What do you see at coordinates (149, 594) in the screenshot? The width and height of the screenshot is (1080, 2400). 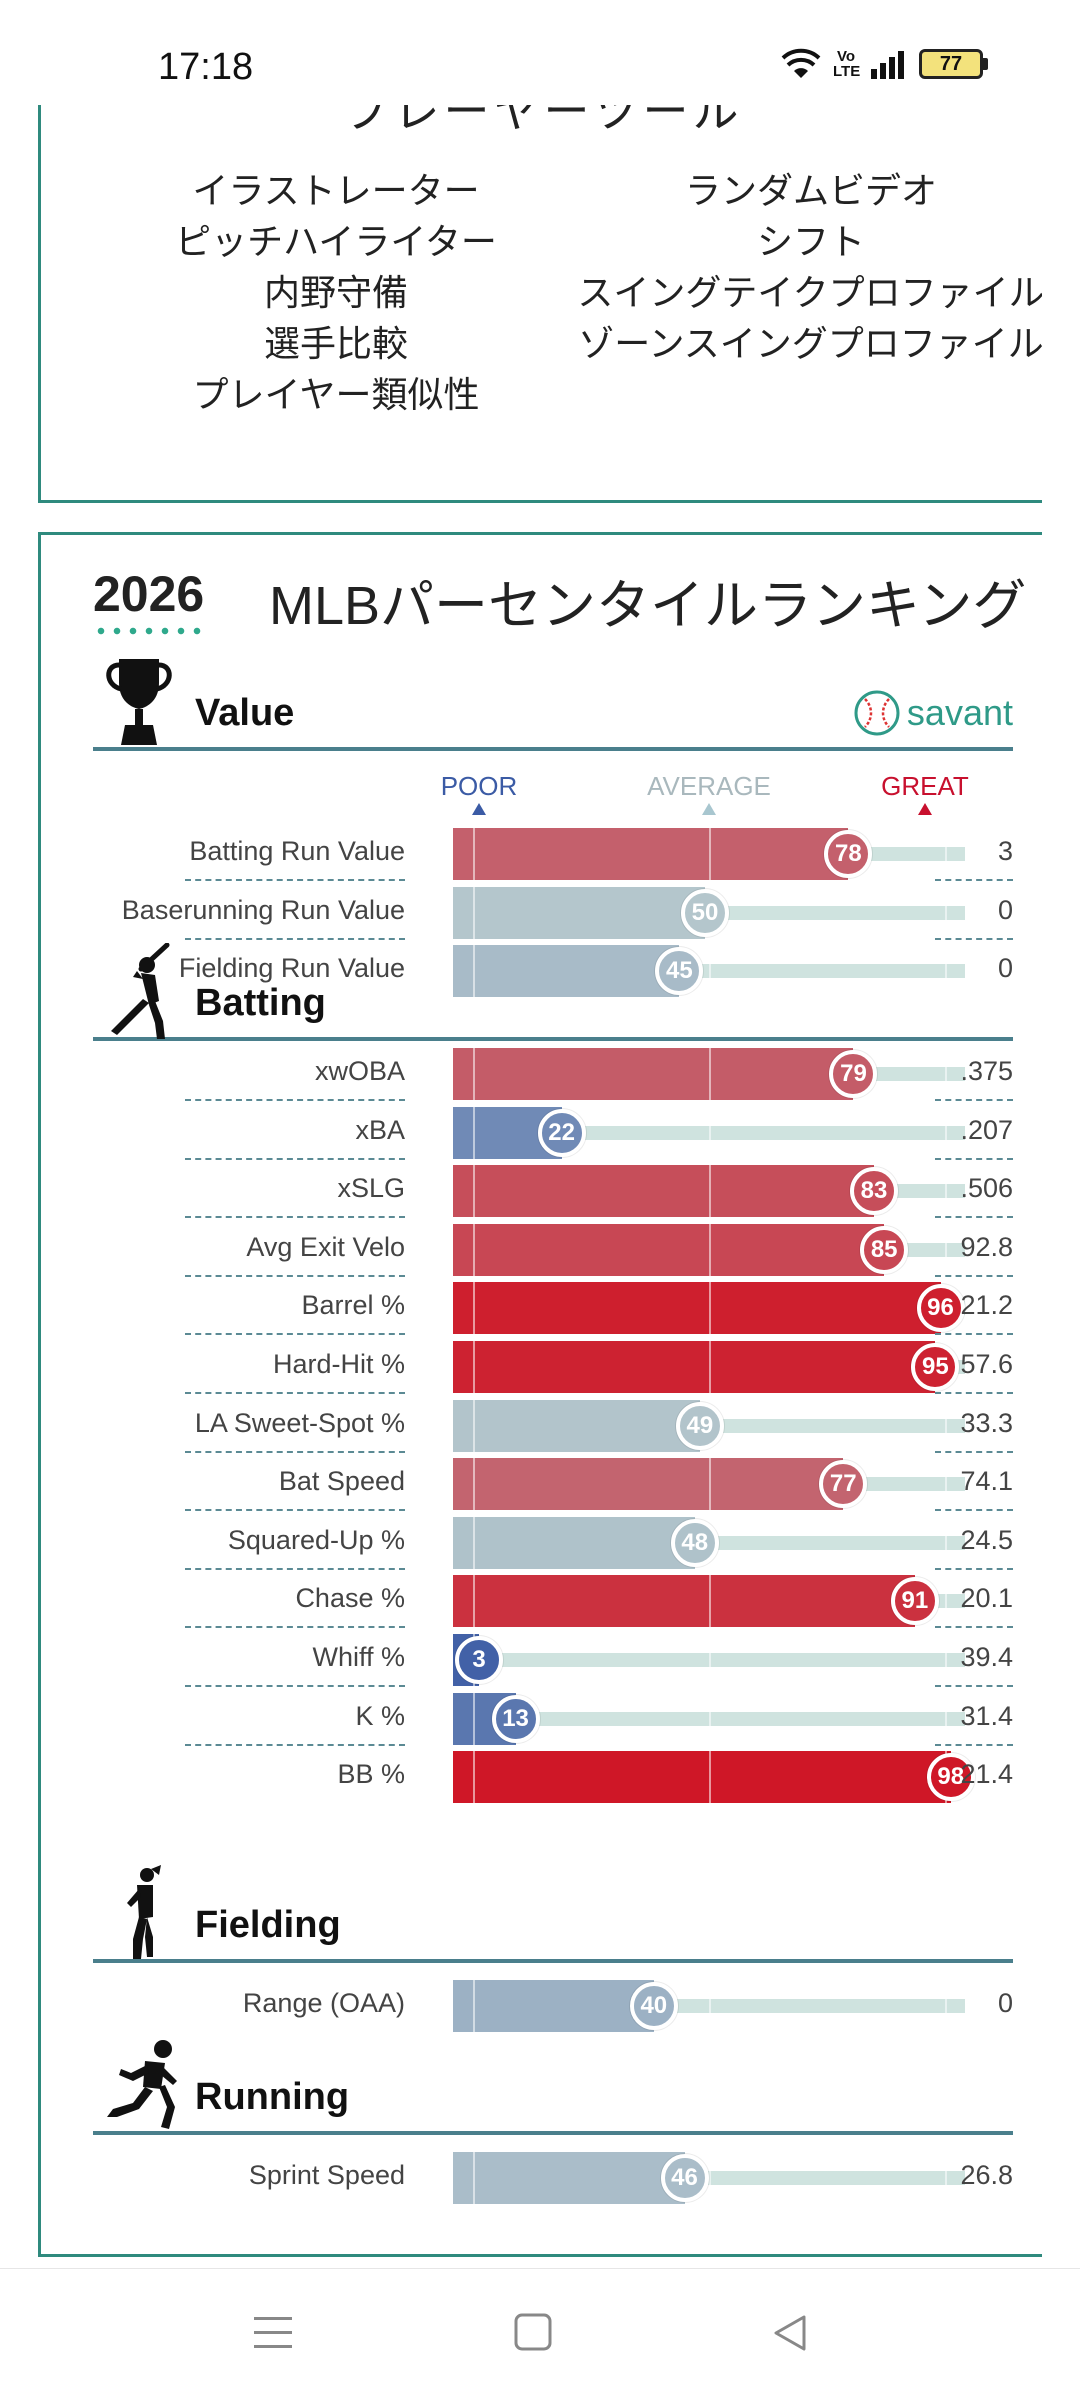 I see `year-selector: 2026` at bounding box center [149, 594].